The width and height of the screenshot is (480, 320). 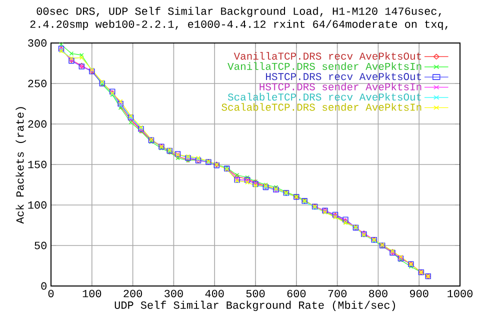 What do you see at coordinates (325, 66) in the screenshot?
I see `legend-label: VanillaTCP.DRS sender AvePktsIn` at bounding box center [325, 66].